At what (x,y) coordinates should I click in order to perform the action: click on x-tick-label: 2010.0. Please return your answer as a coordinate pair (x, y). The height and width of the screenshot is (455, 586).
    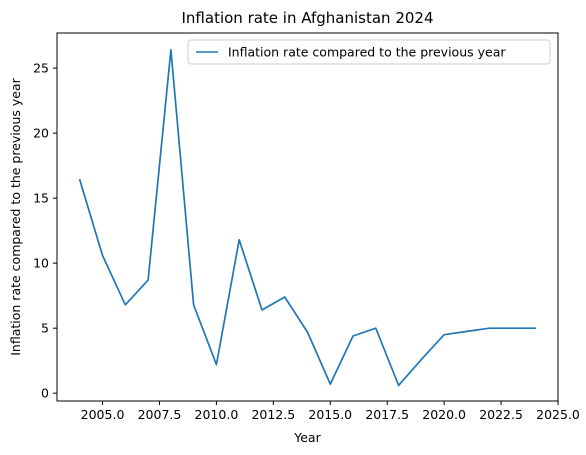
    Looking at the image, I should click on (217, 414).